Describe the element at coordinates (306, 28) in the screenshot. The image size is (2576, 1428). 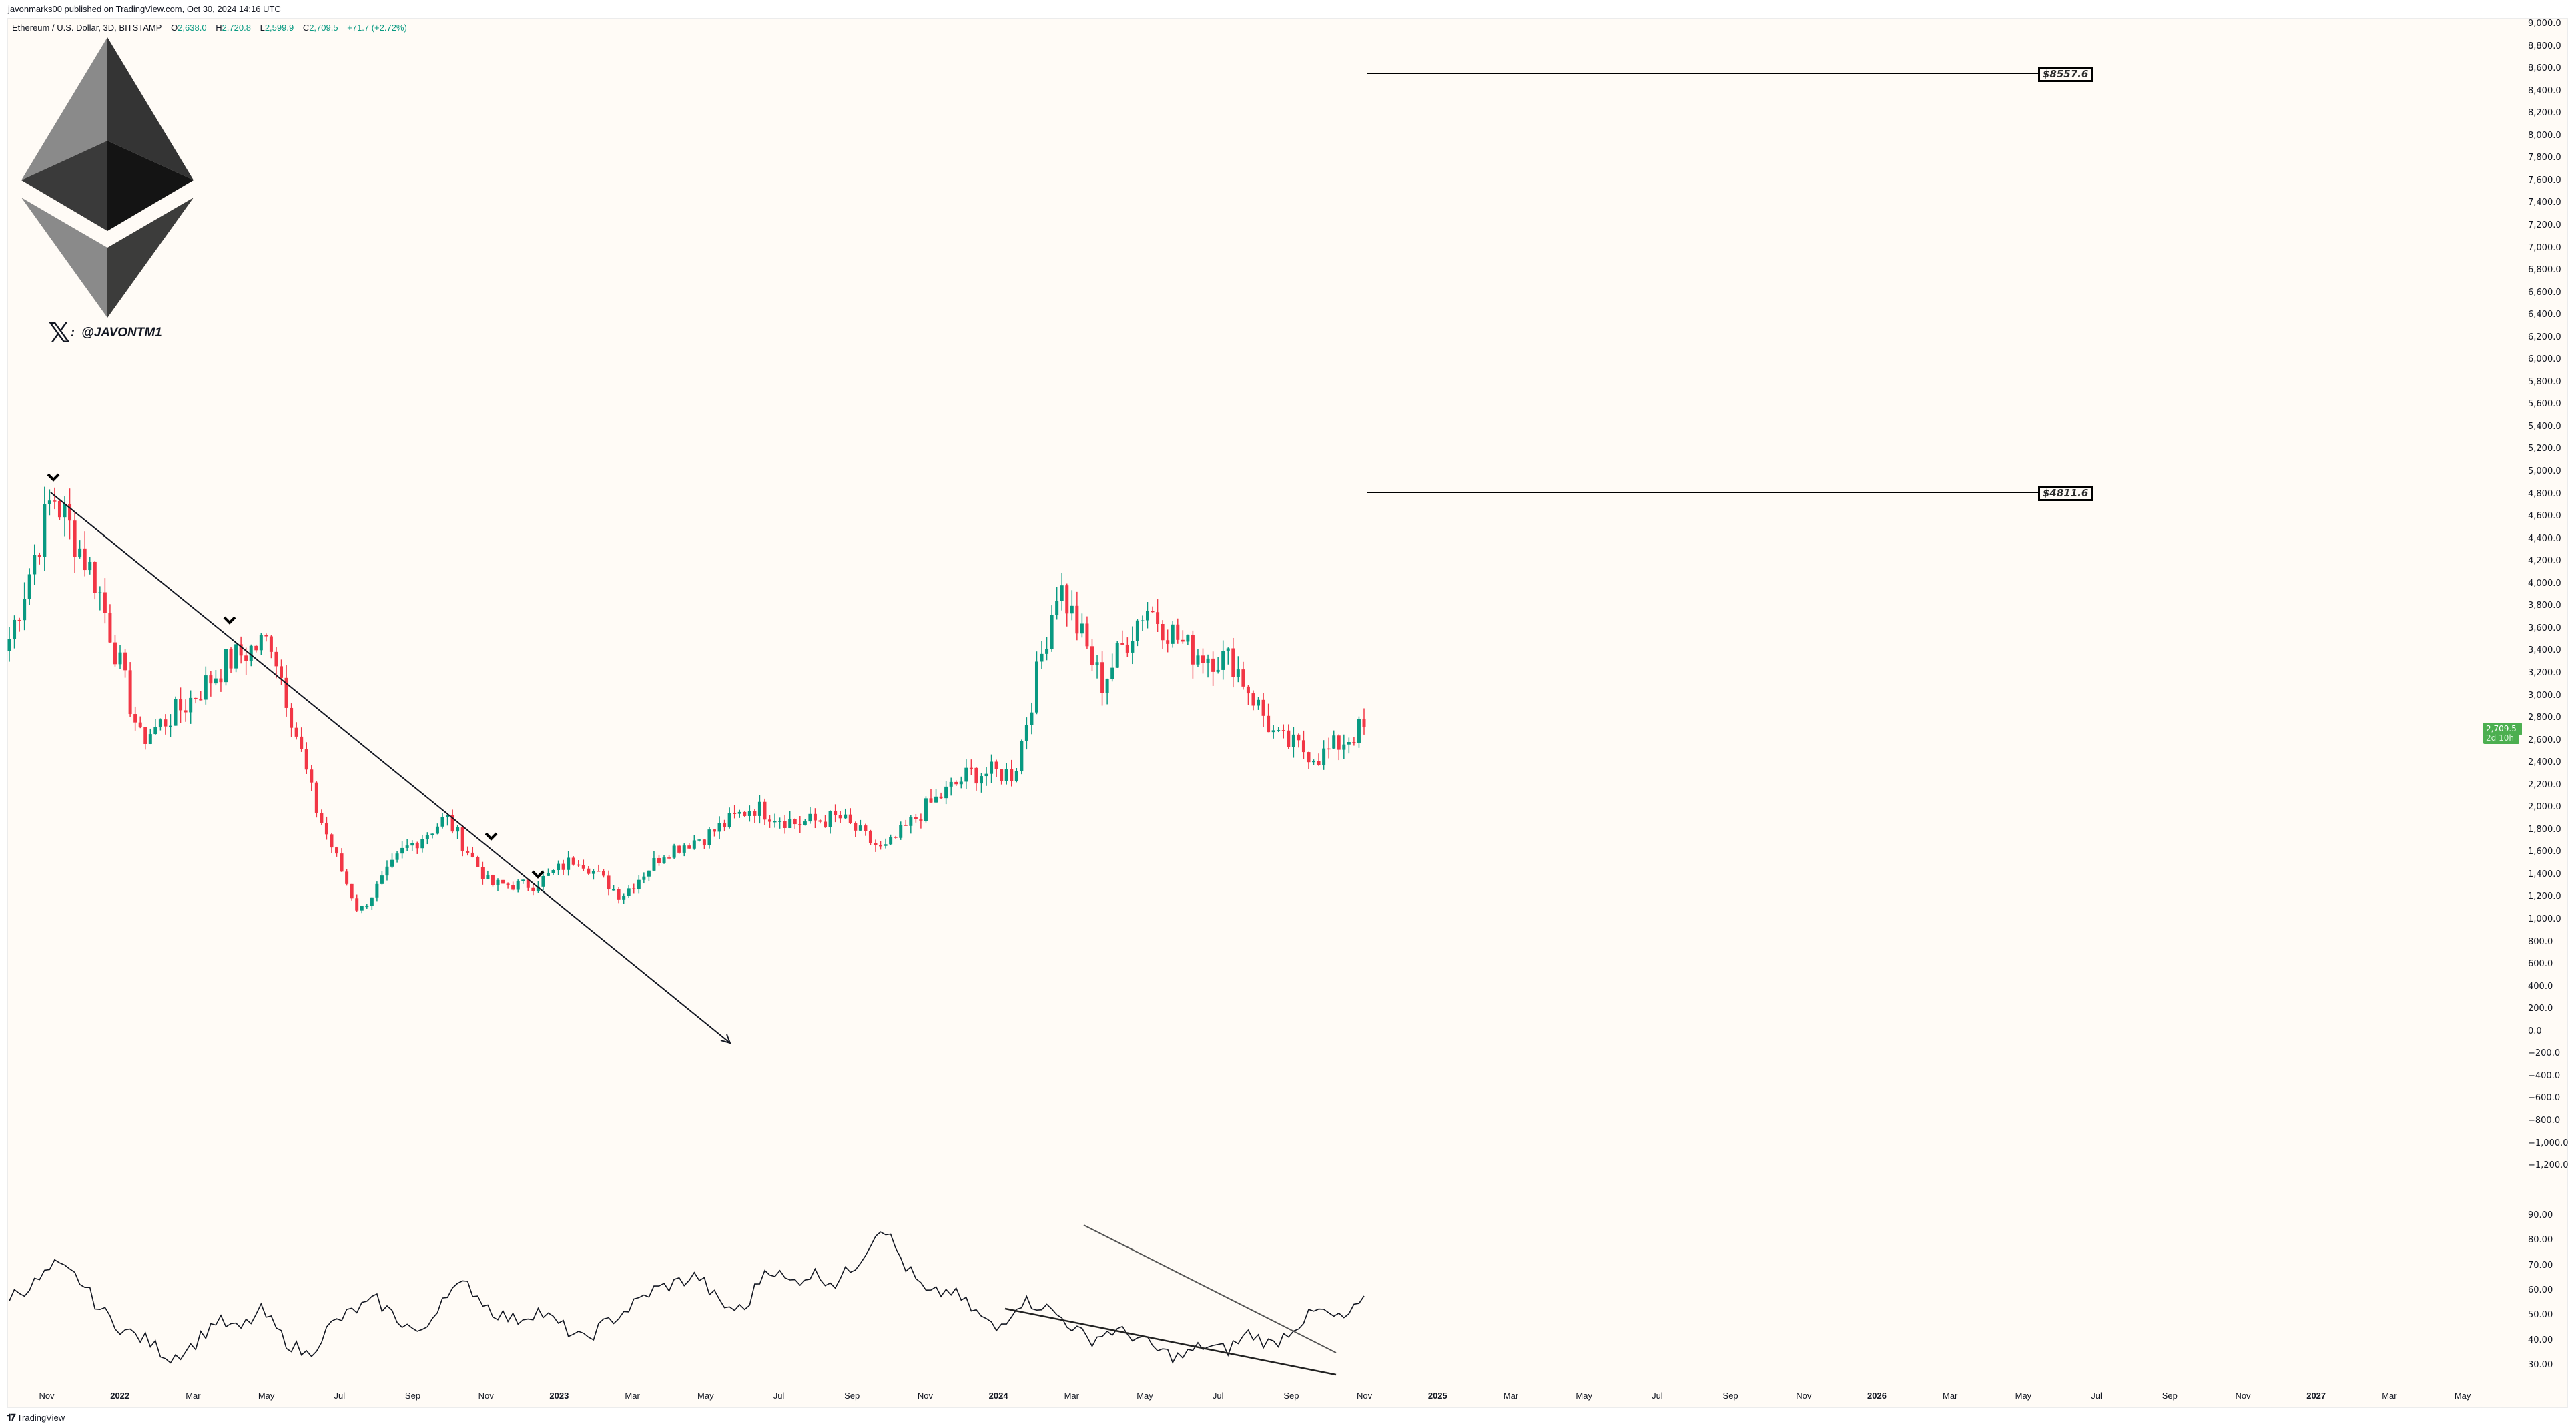
I see `close-key: C` at that location.